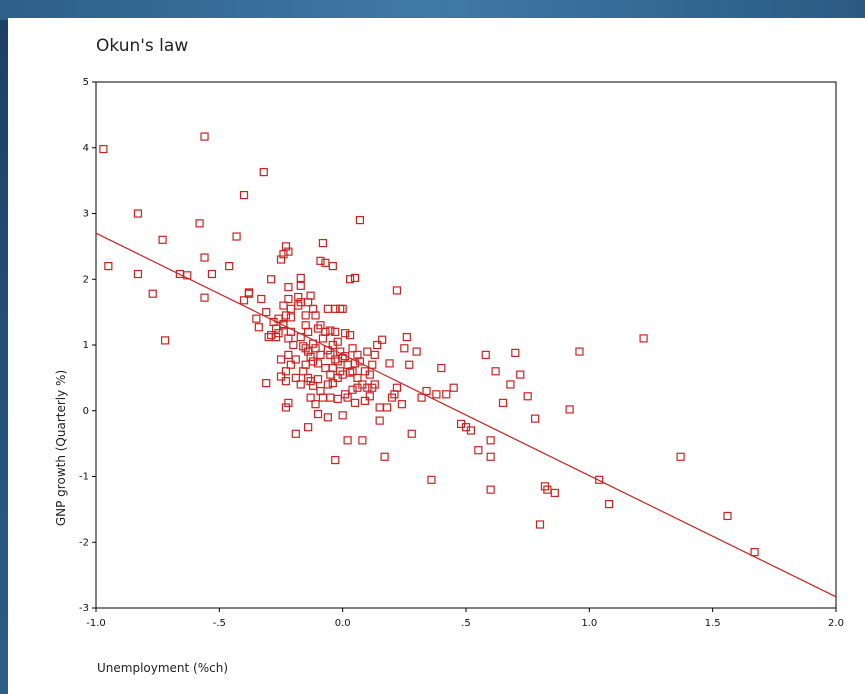  What do you see at coordinates (432, 10) in the screenshot?
I see `window-frame` at bounding box center [432, 10].